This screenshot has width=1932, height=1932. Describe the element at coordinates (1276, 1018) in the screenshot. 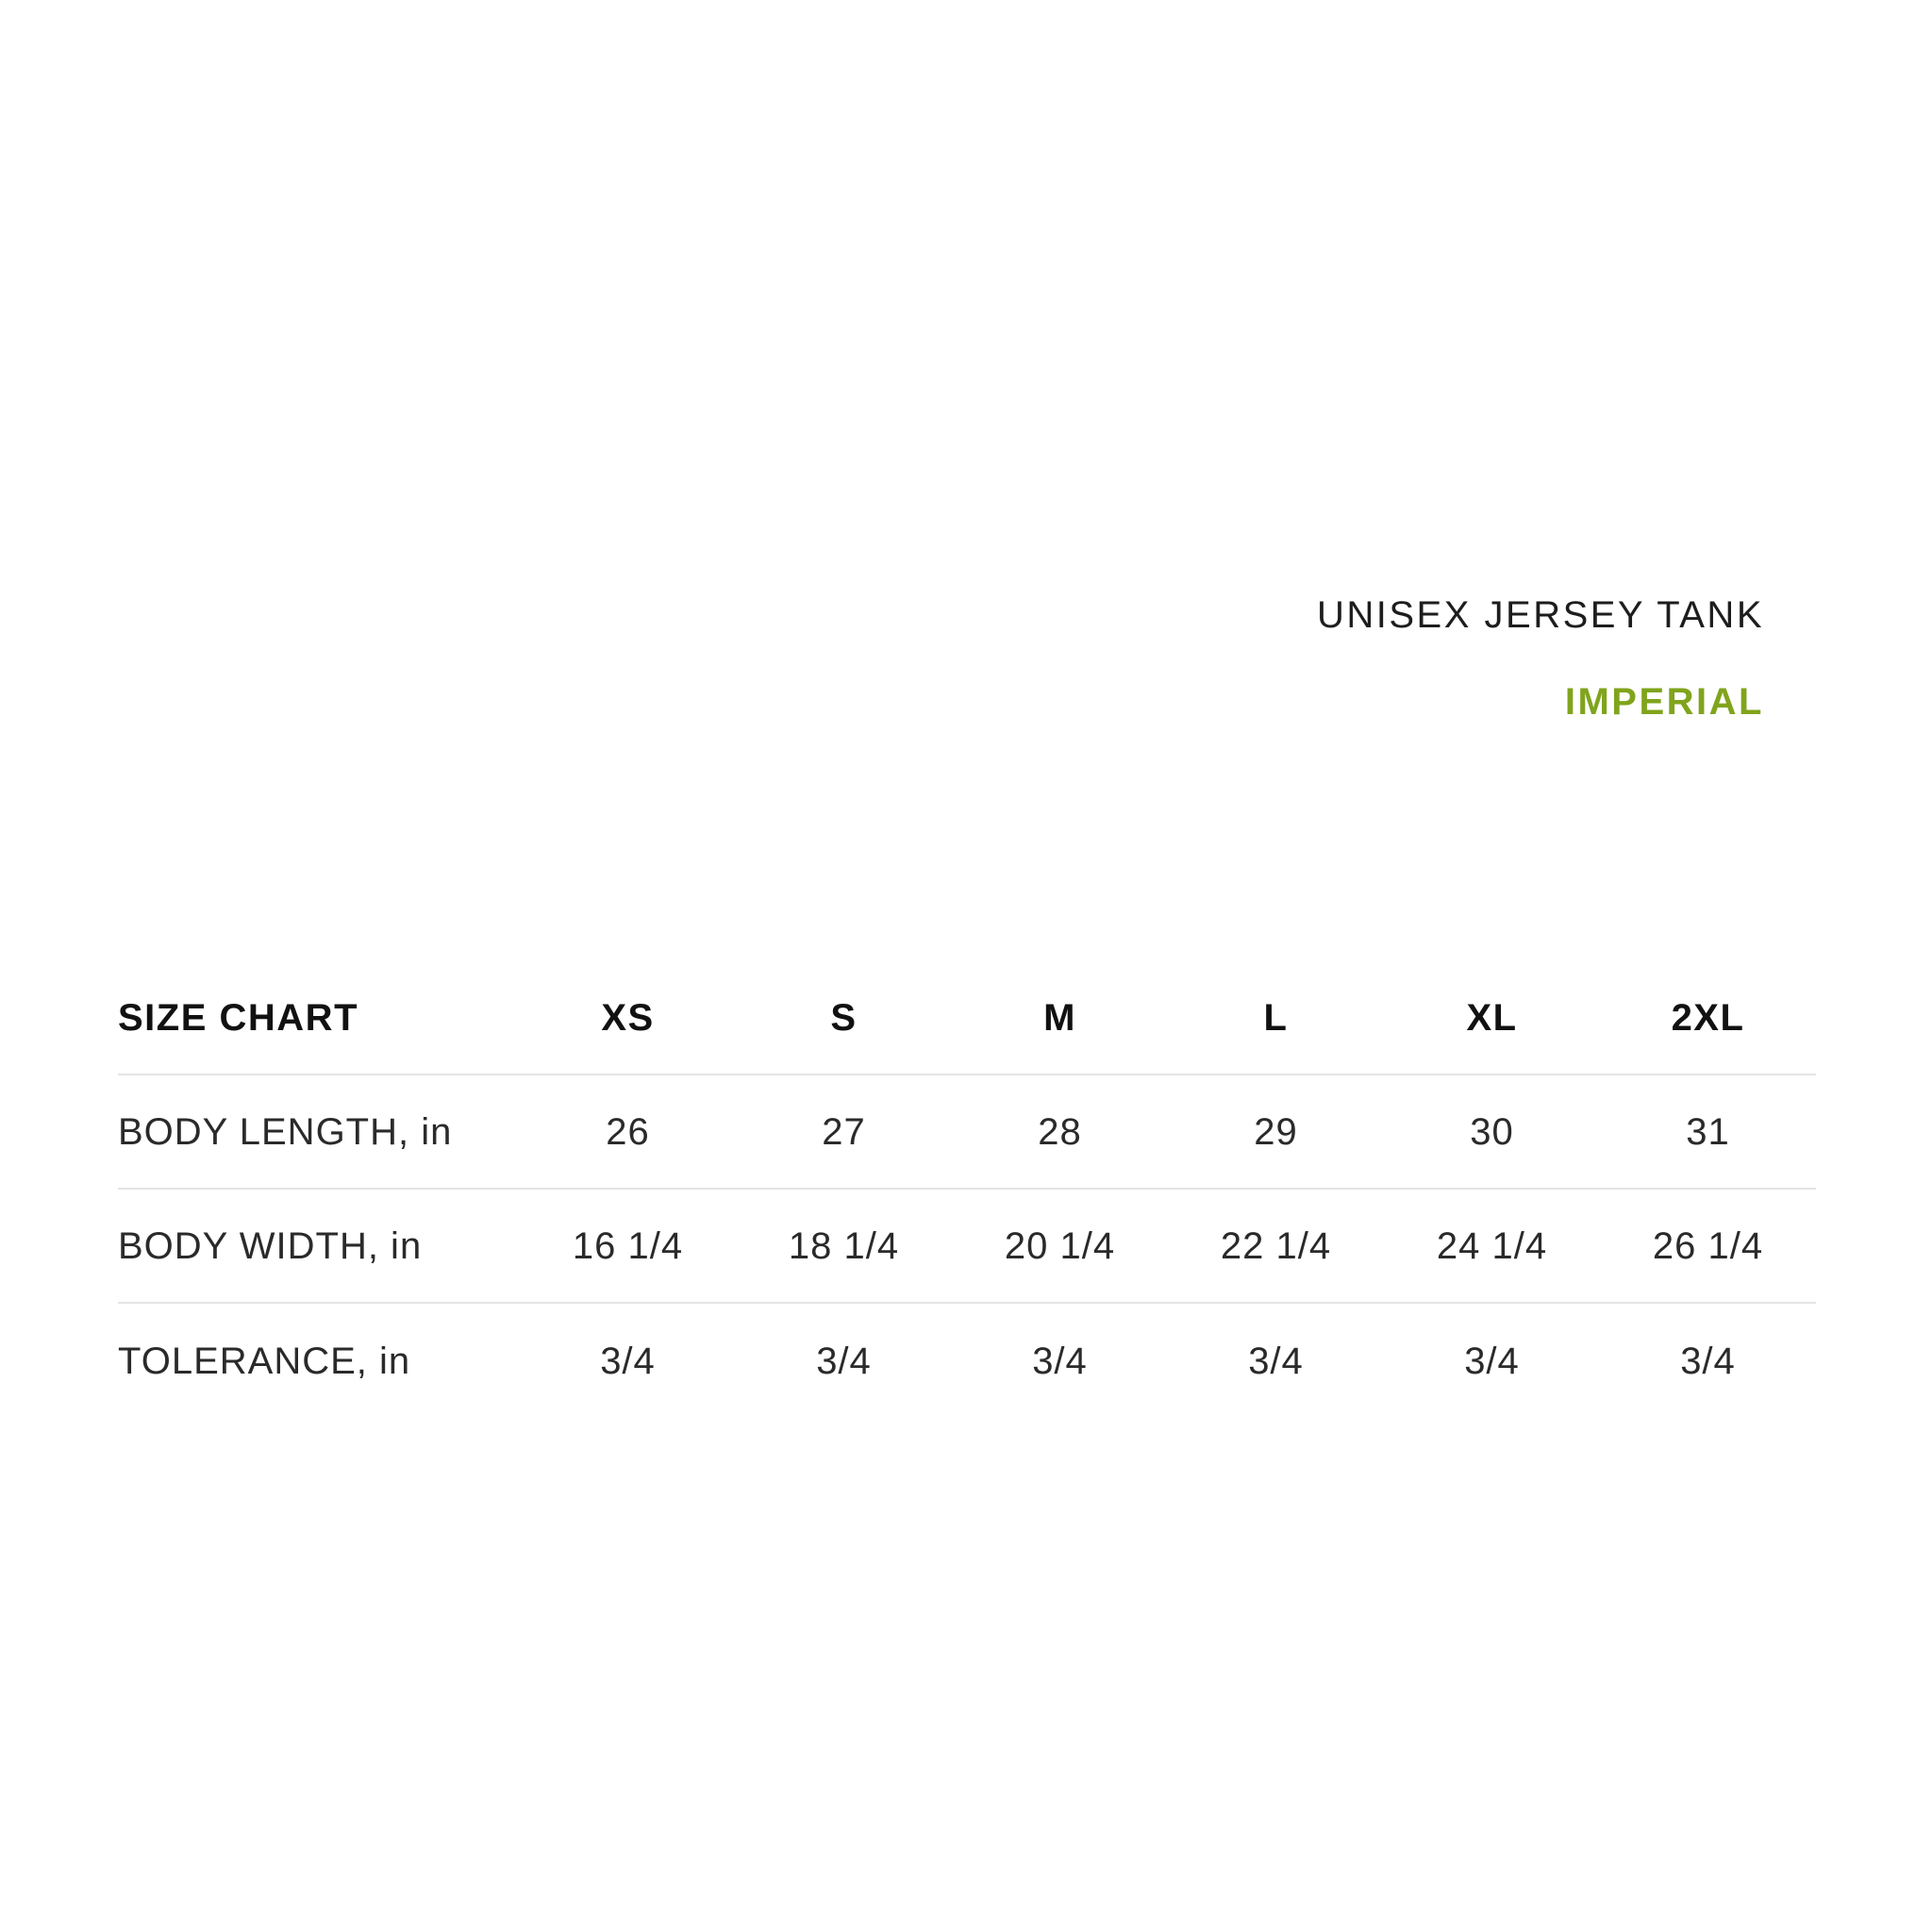

I see `column-header-l: L` at that location.